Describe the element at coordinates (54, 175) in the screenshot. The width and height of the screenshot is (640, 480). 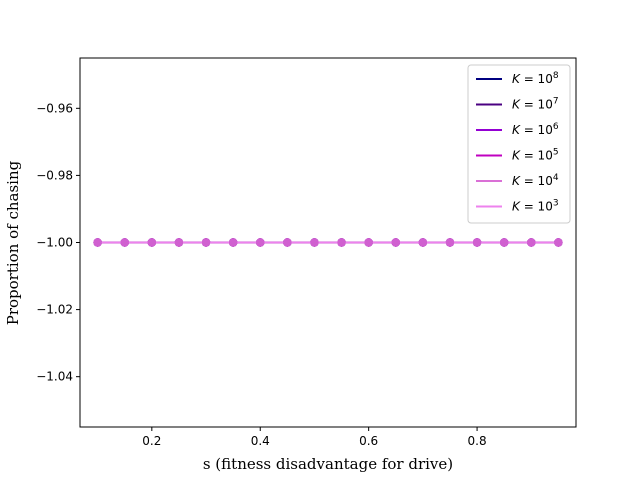
I see `y-tick-label: −0.98` at that location.